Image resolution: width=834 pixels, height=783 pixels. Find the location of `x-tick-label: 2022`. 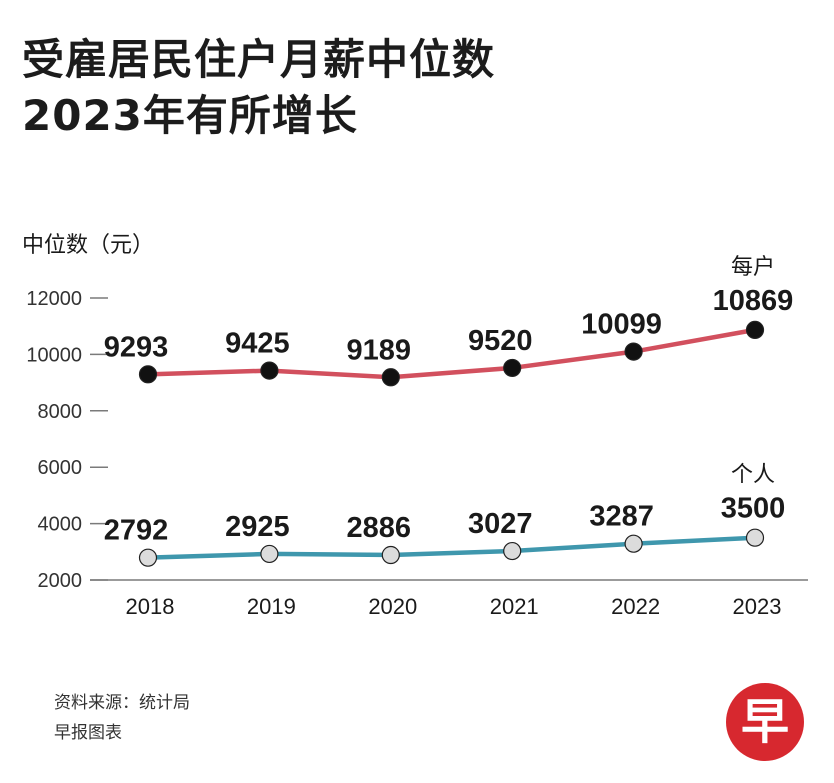

x-tick-label: 2022 is located at coordinates (635, 606).